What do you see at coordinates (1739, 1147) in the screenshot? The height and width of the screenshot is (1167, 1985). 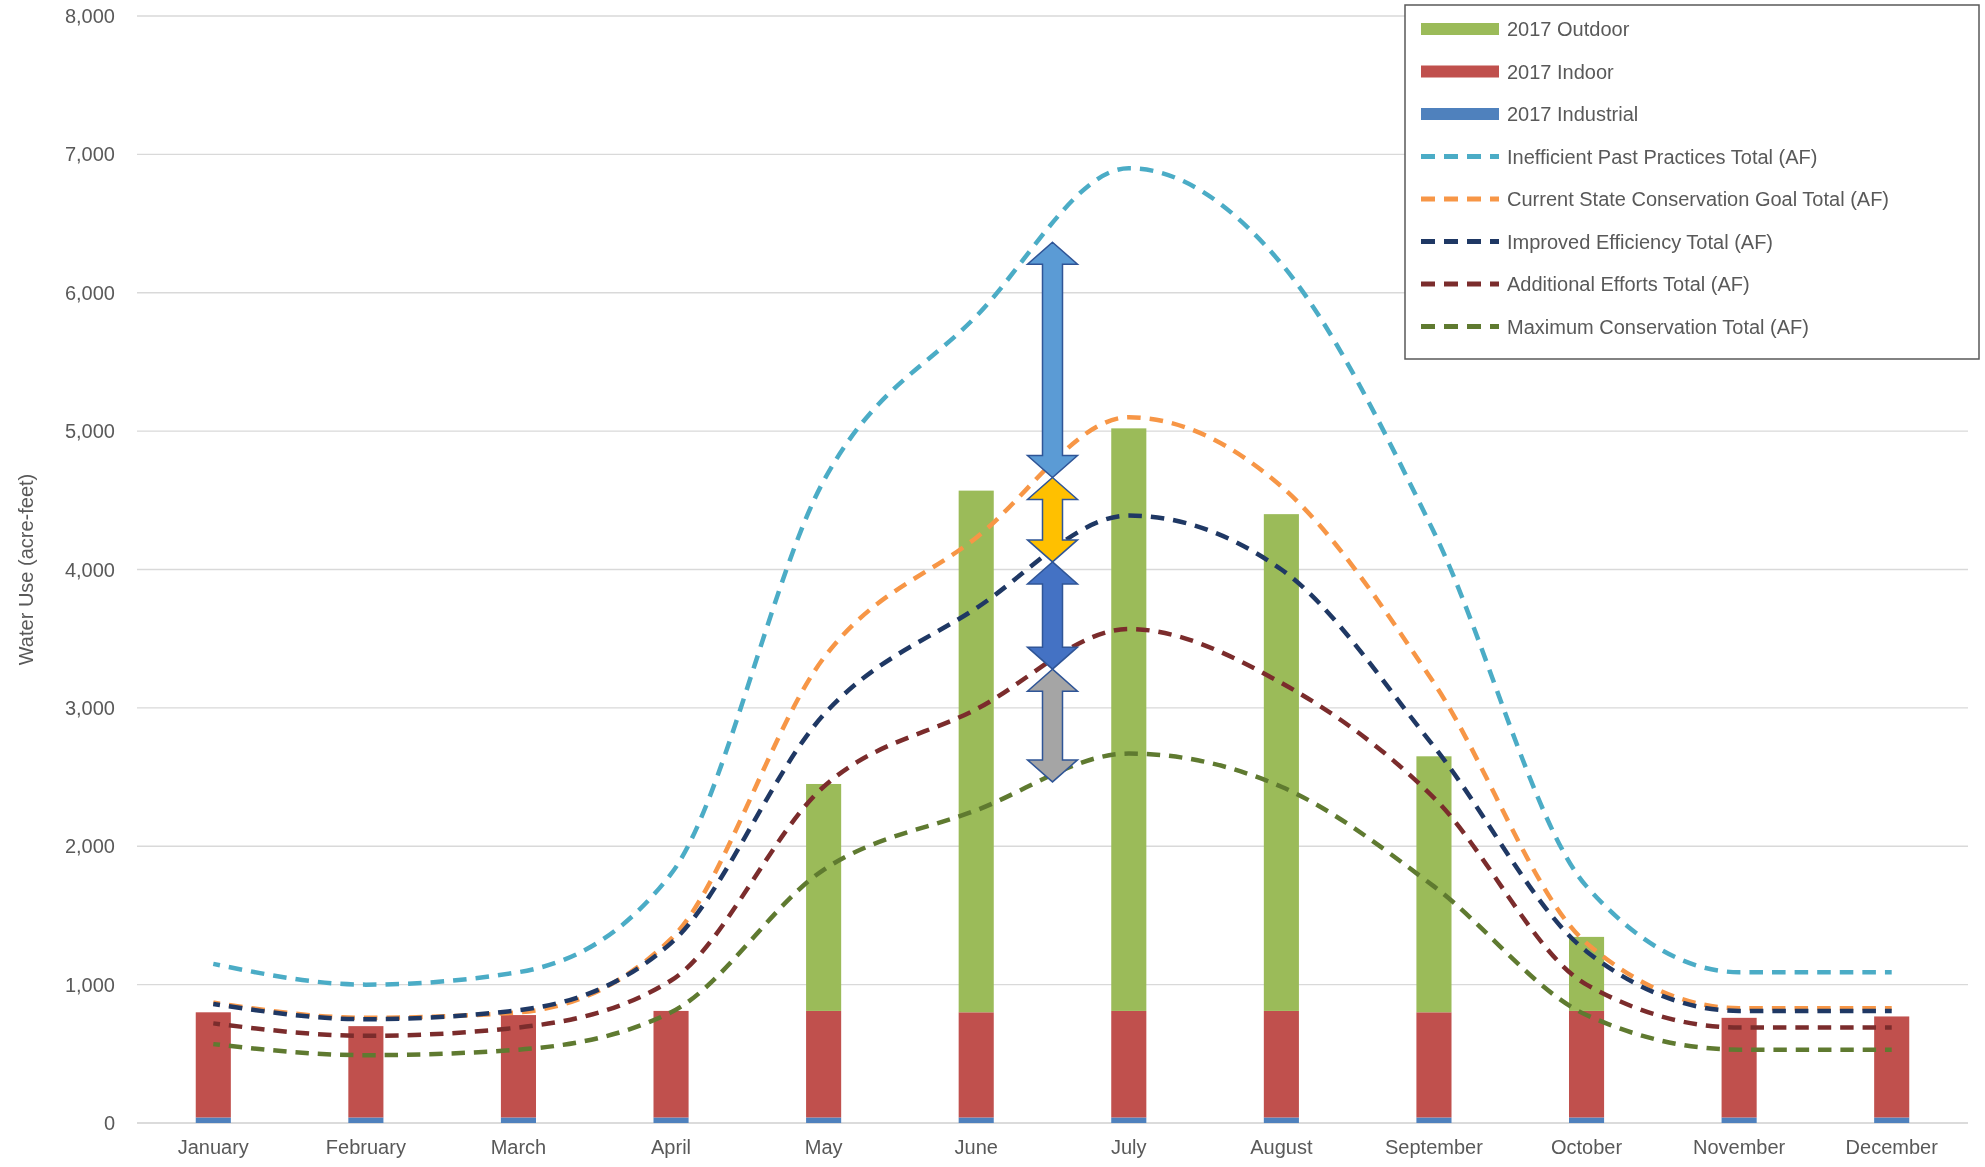 I see `x-tick-label: November` at bounding box center [1739, 1147].